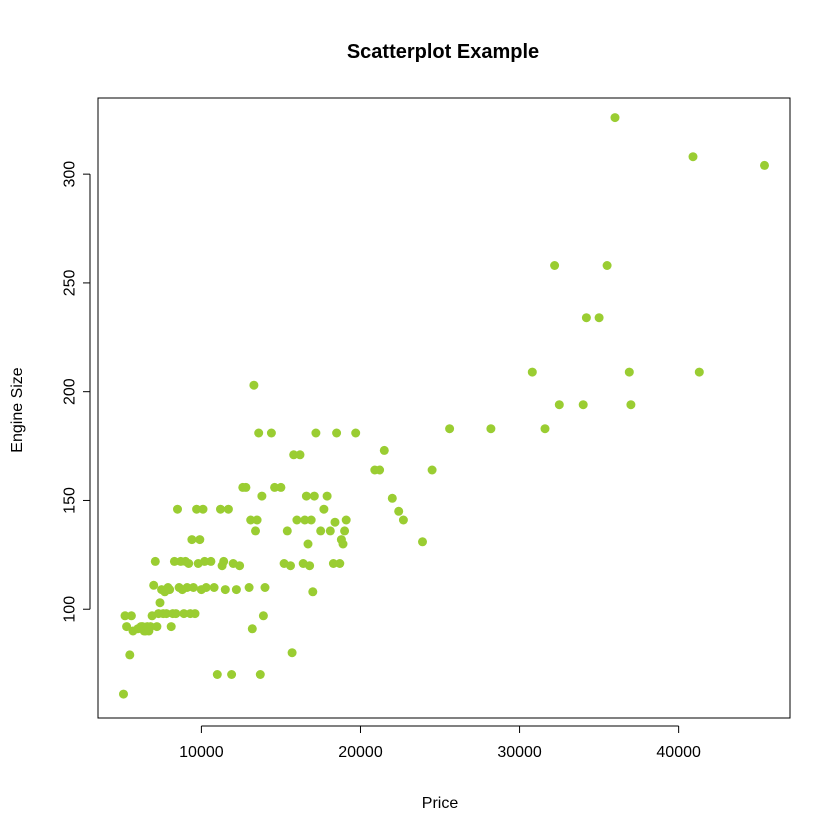 Image resolution: width=840 pixels, height=840 pixels. Describe the element at coordinates (70, 500) in the screenshot. I see `y-tick-label: 150` at that location.